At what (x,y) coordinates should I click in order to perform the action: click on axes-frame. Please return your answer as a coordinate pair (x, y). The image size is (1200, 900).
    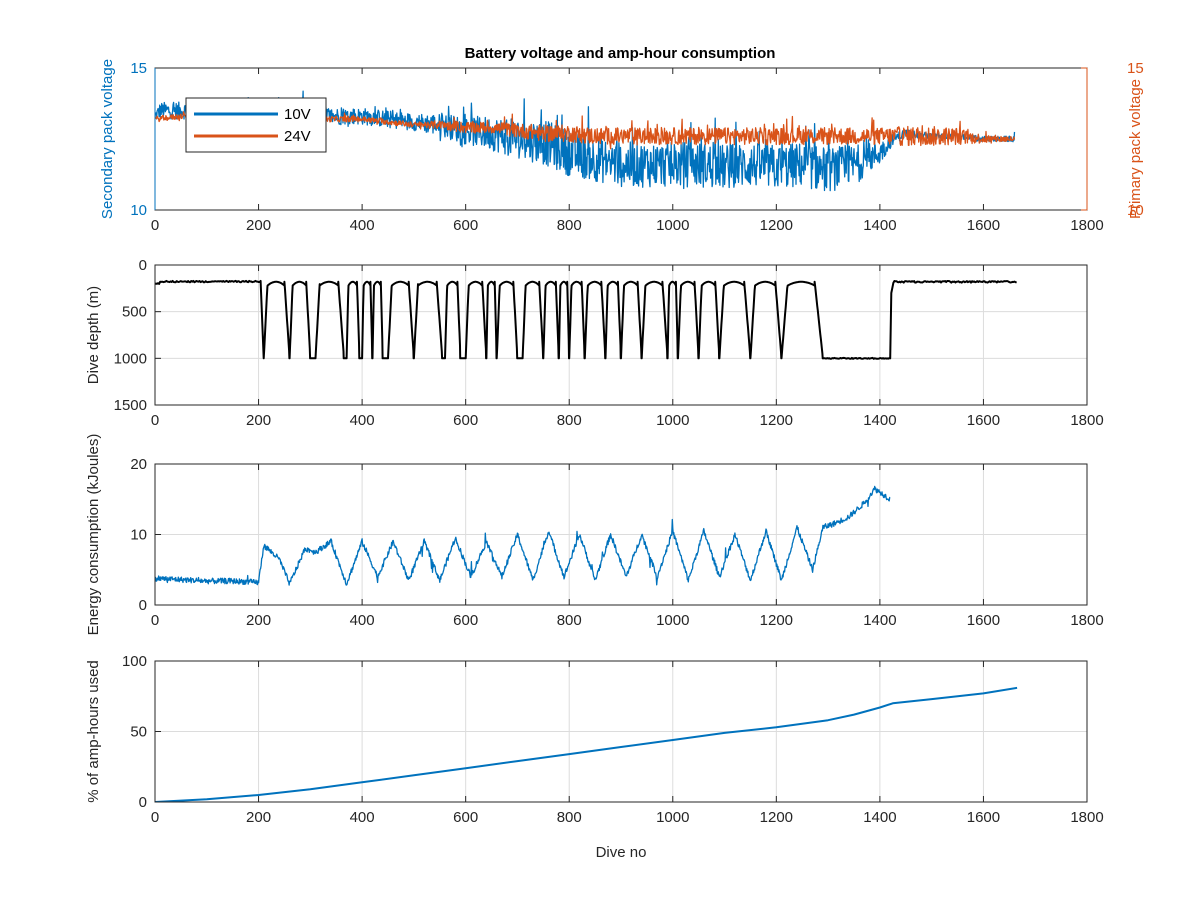
    Looking at the image, I should click on (621, 335).